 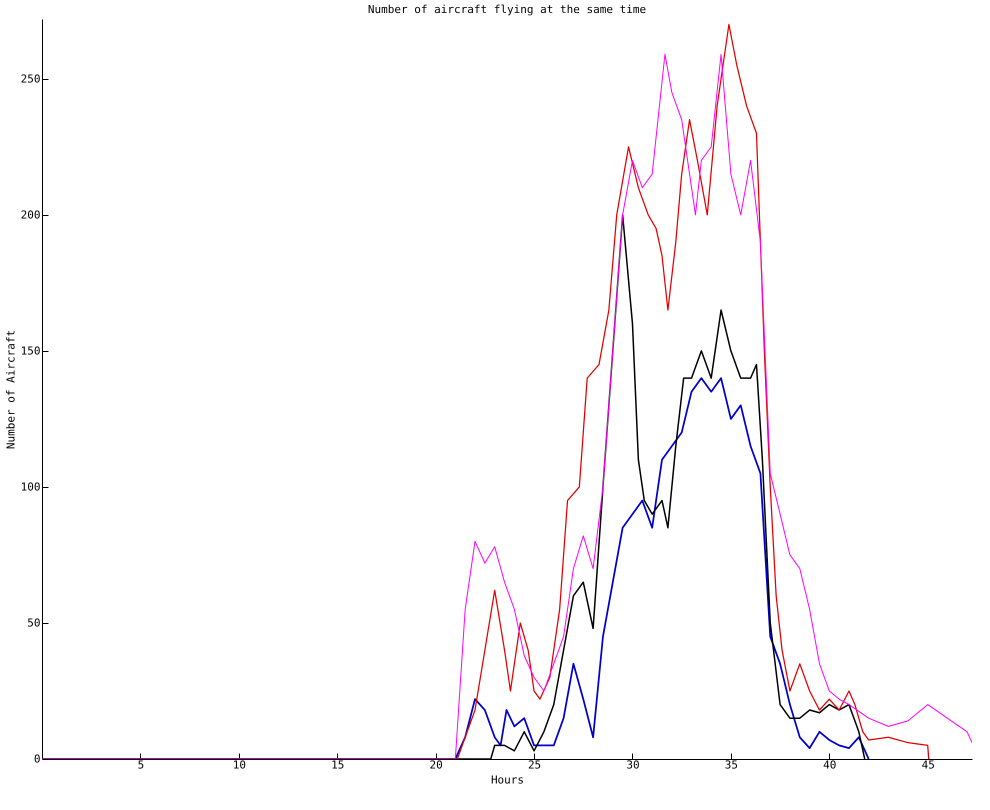 I want to click on x-tick-label: 5, so click(x=141, y=765).